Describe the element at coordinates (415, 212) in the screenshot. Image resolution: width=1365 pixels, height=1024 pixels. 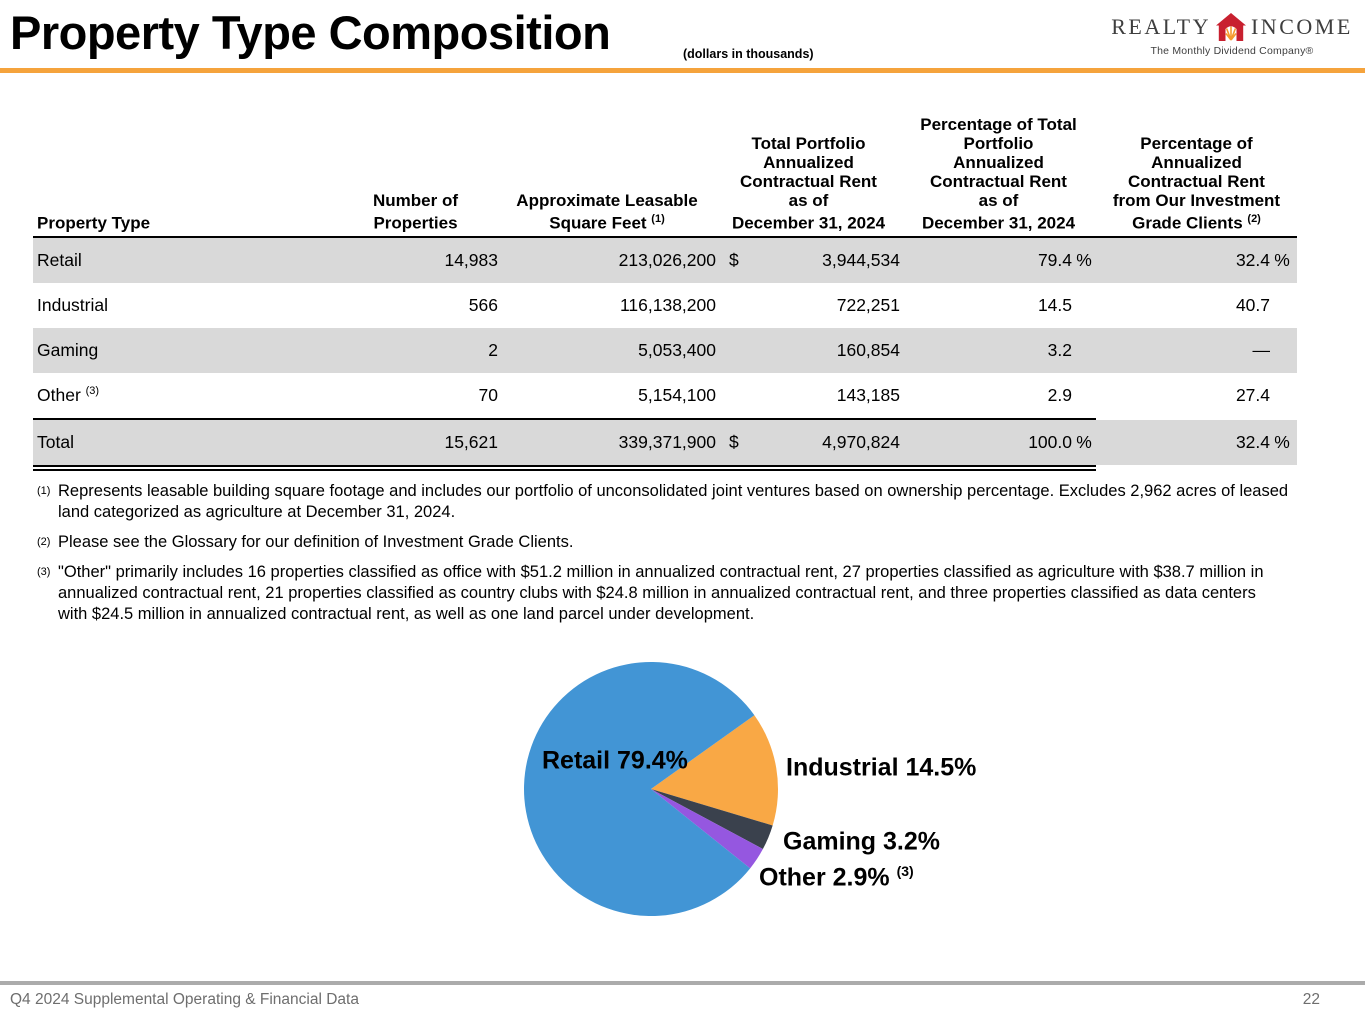
I see `col-header-number-of-properties: Number of Properties` at that location.